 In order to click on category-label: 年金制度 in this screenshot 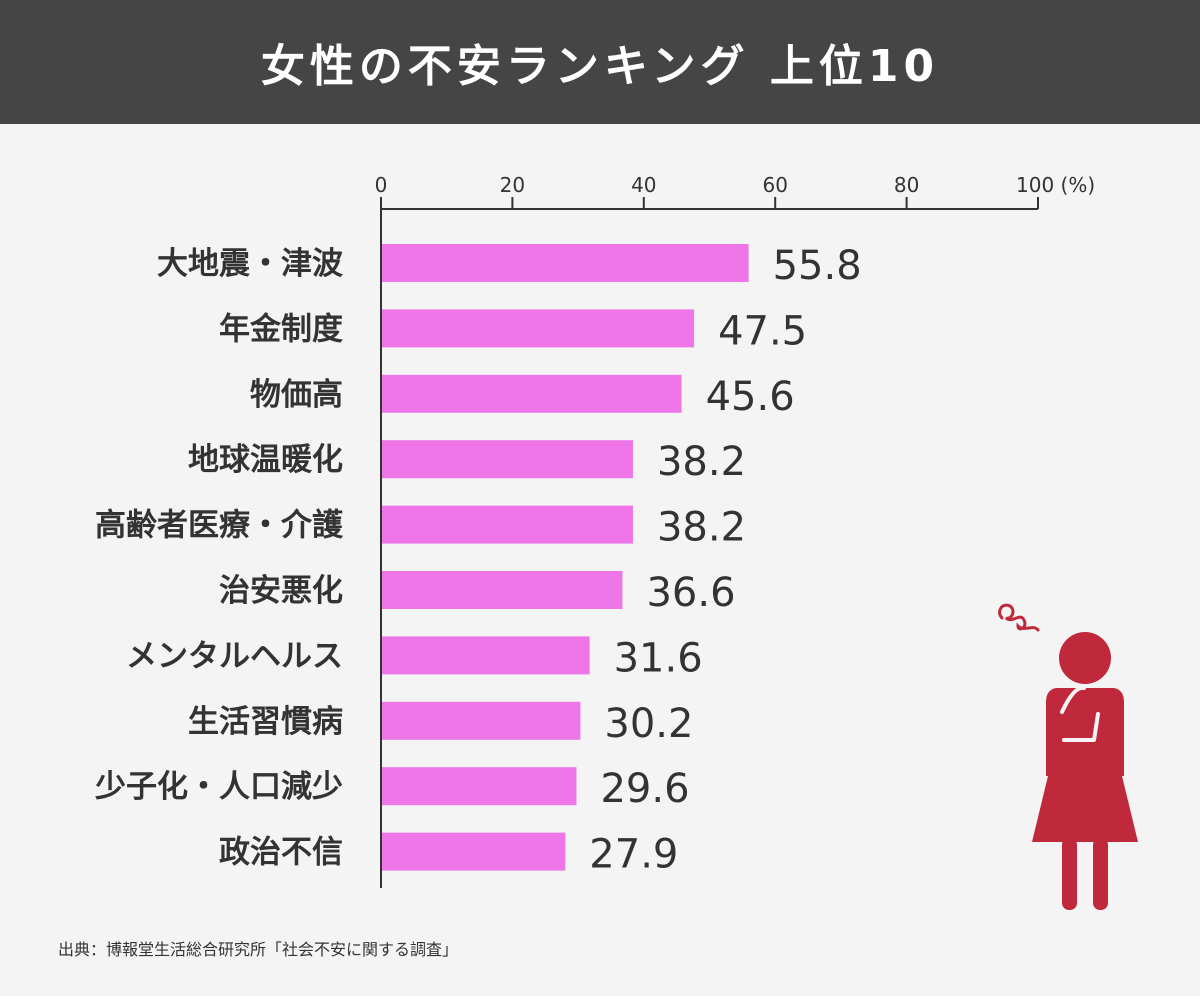, I will do `click(281, 329)`.